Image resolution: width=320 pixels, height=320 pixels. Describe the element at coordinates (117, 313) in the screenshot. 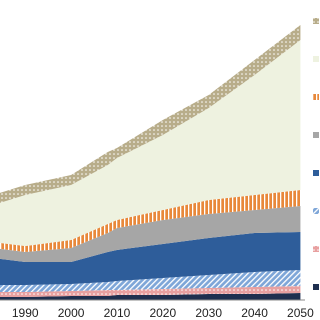

I see `x-tick-label: 2010` at that location.